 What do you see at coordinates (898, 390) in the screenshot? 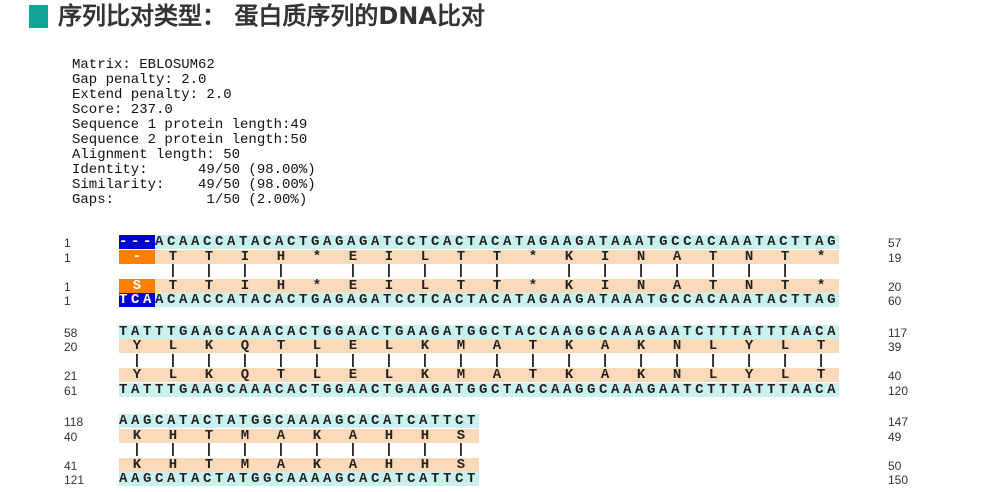
I see `end-position: 120` at bounding box center [898, 390].